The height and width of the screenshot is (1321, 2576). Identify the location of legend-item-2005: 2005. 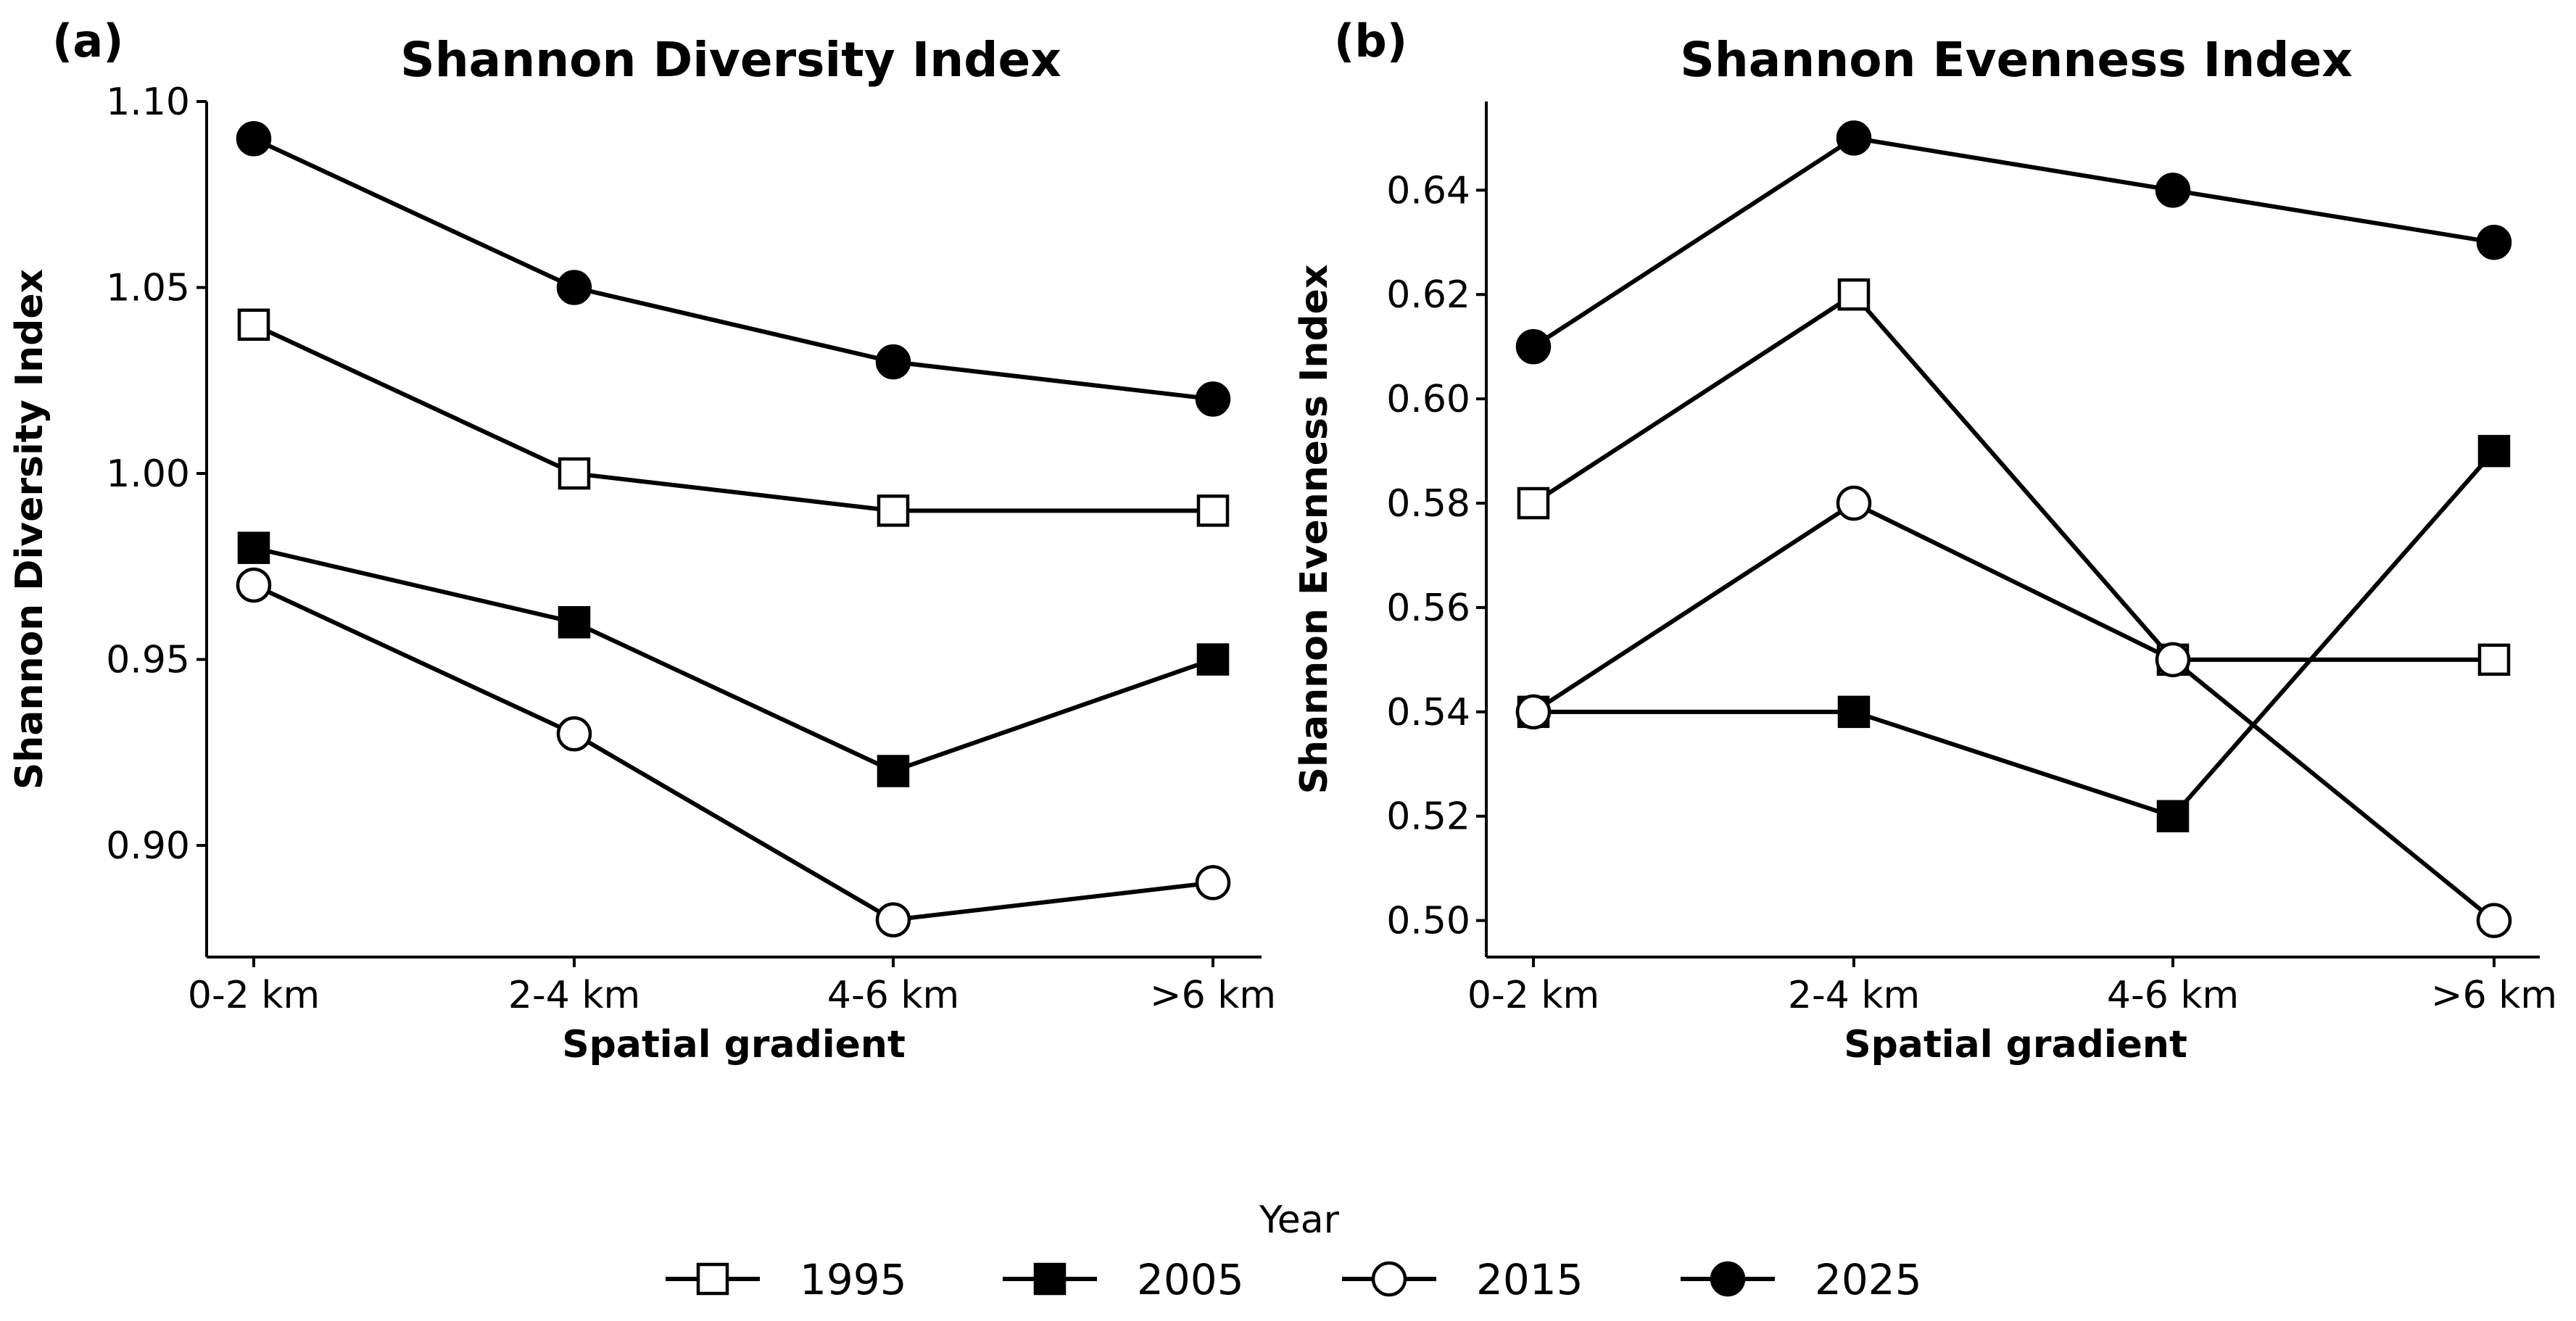
(1124, 1279).